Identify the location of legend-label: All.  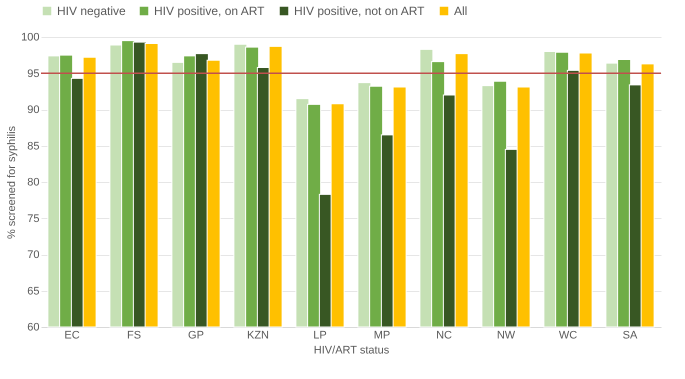
(461, 11).